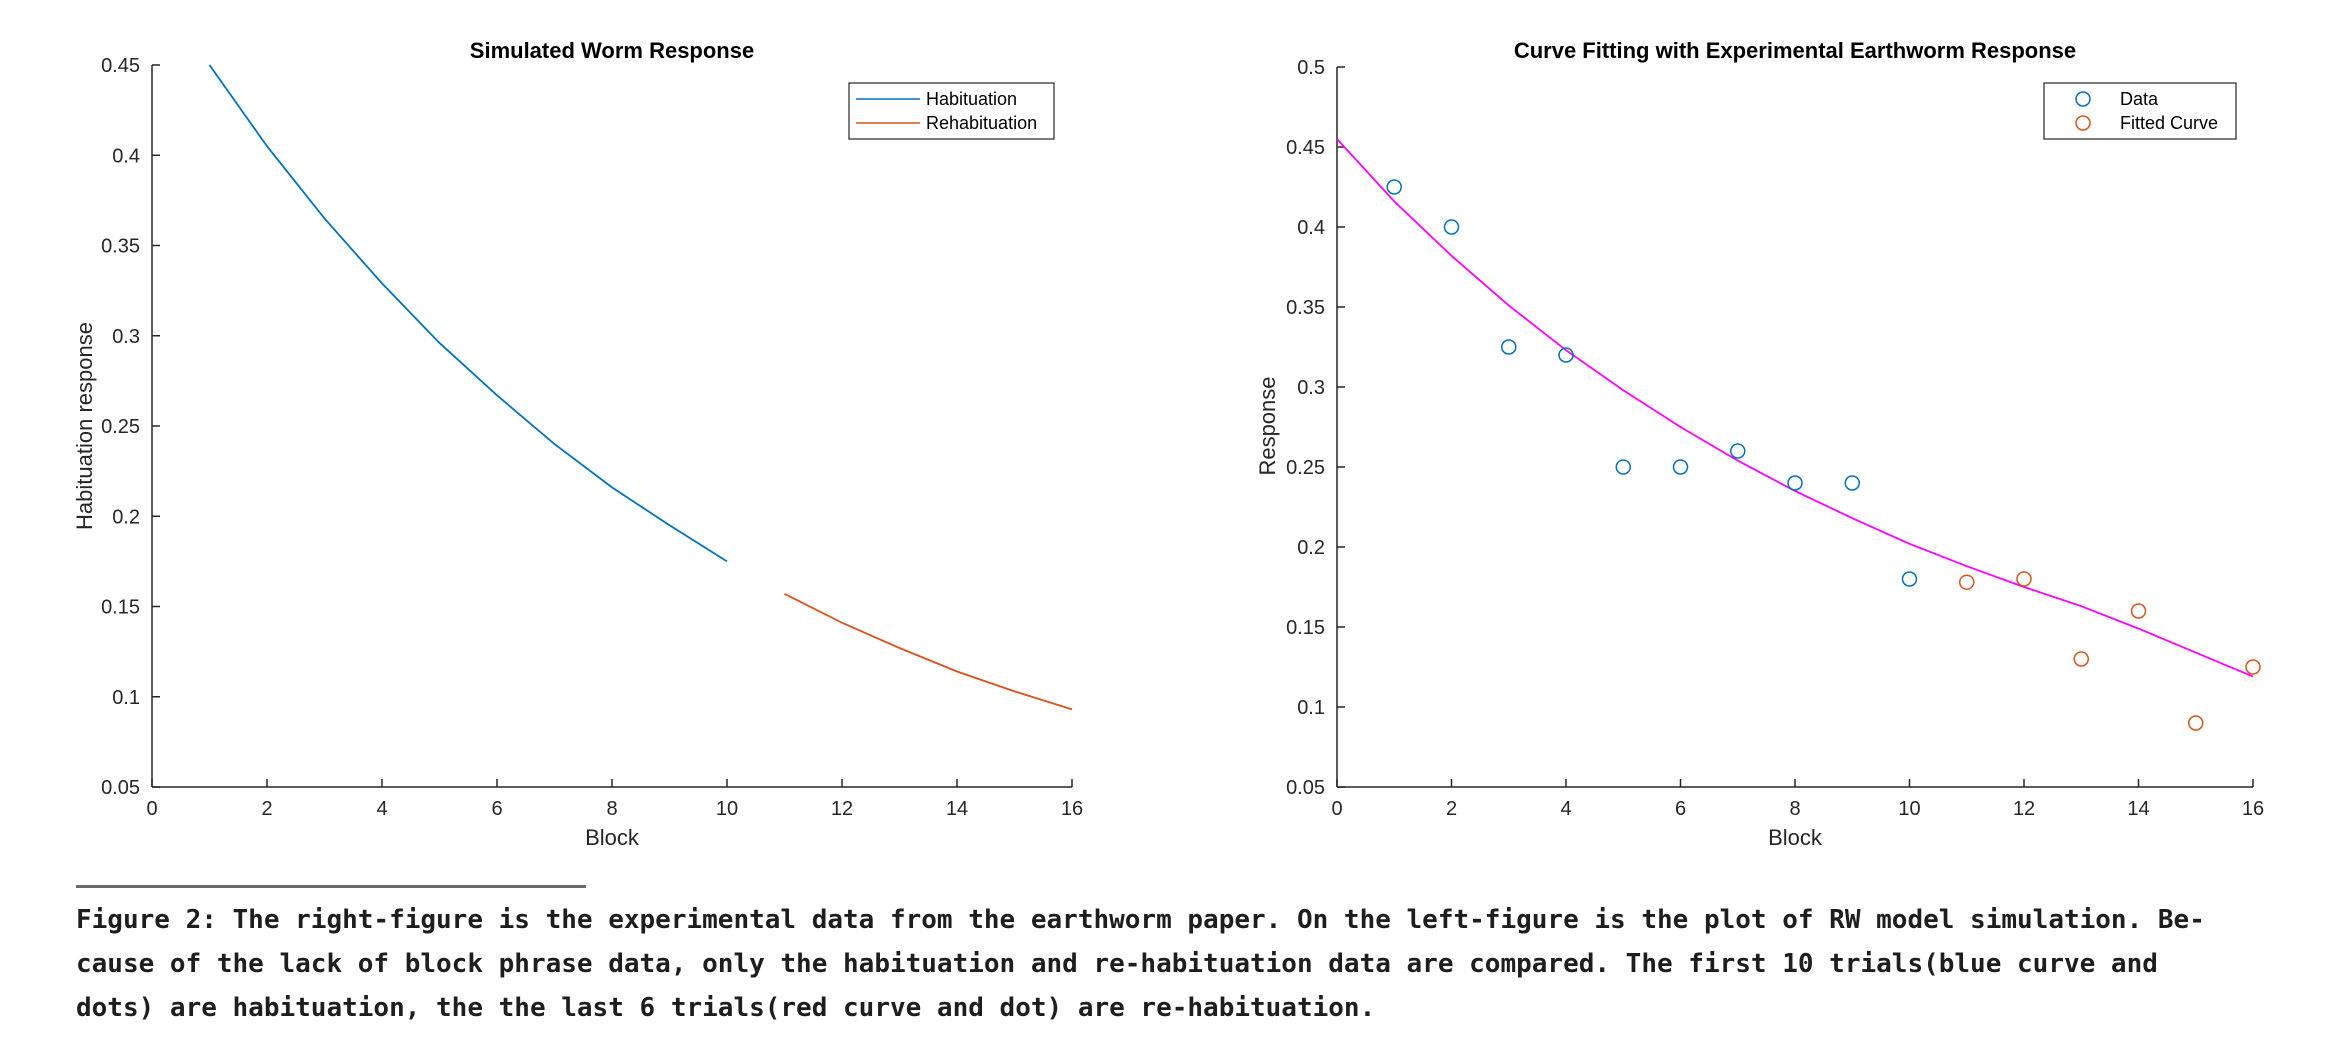 The image size is (2334, 1050). I want to click on legend: Habituation Rehabituation, so click(951, 111).